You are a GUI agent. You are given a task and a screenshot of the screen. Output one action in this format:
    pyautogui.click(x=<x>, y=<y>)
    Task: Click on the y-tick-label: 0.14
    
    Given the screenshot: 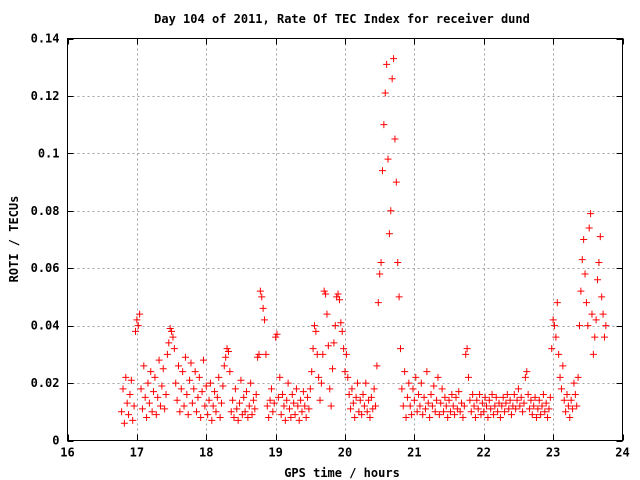 What is the action you would take?
    pyautogui.click(x=45, y=39)
    